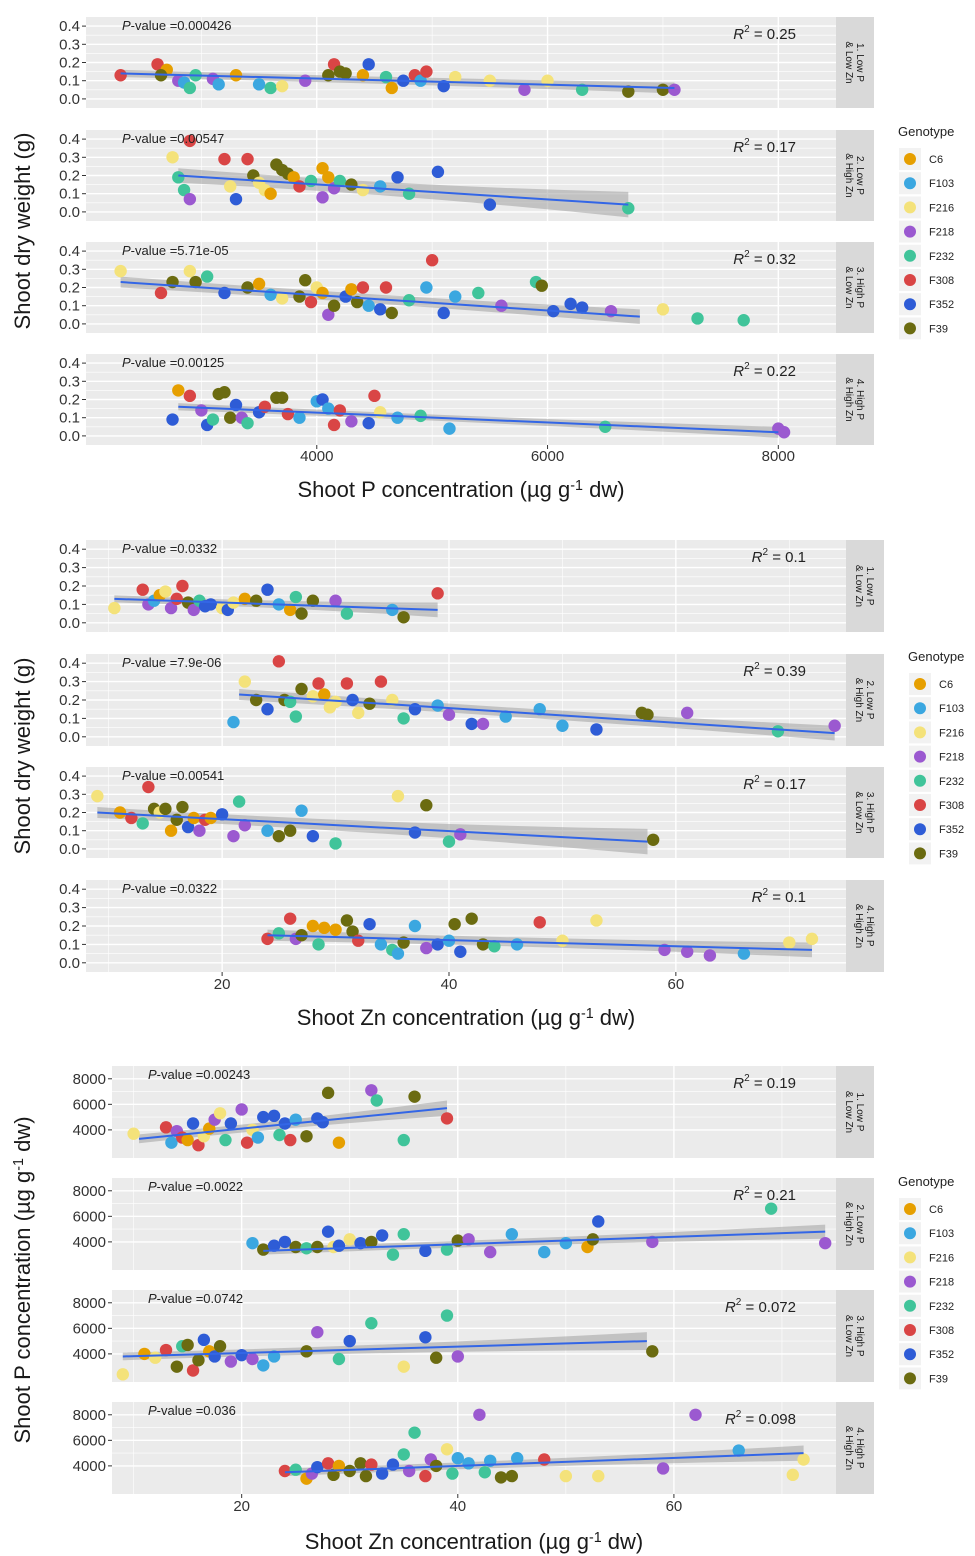 The image size is (975, 1556). I want to click on x-tick-label: 20, so click(241, 1506).